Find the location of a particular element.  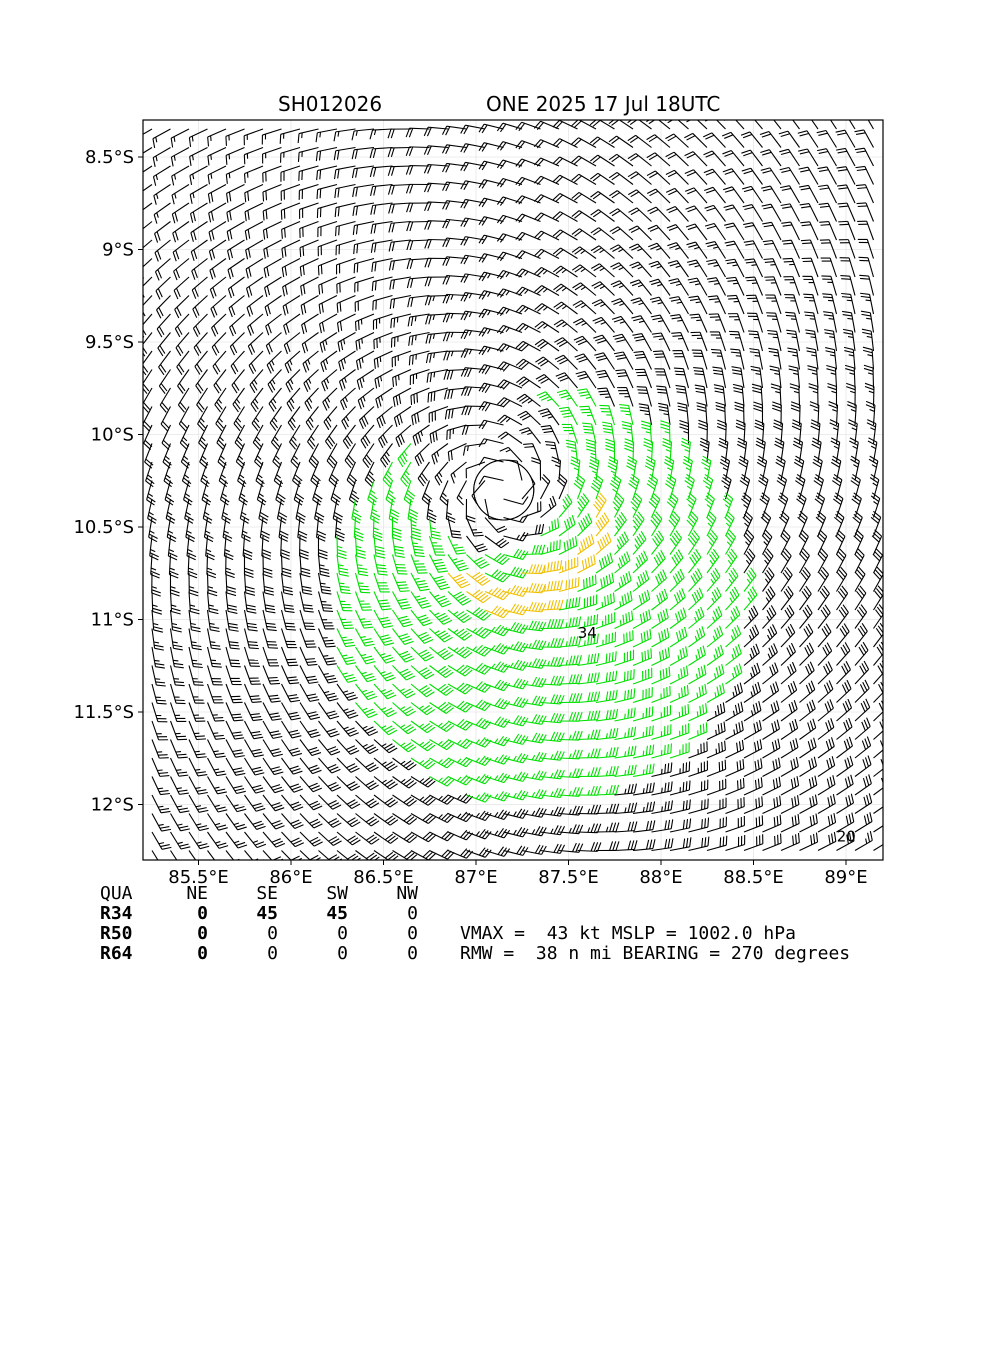

y-tick-label: 10.5°S is located at coordinates (103, 527).